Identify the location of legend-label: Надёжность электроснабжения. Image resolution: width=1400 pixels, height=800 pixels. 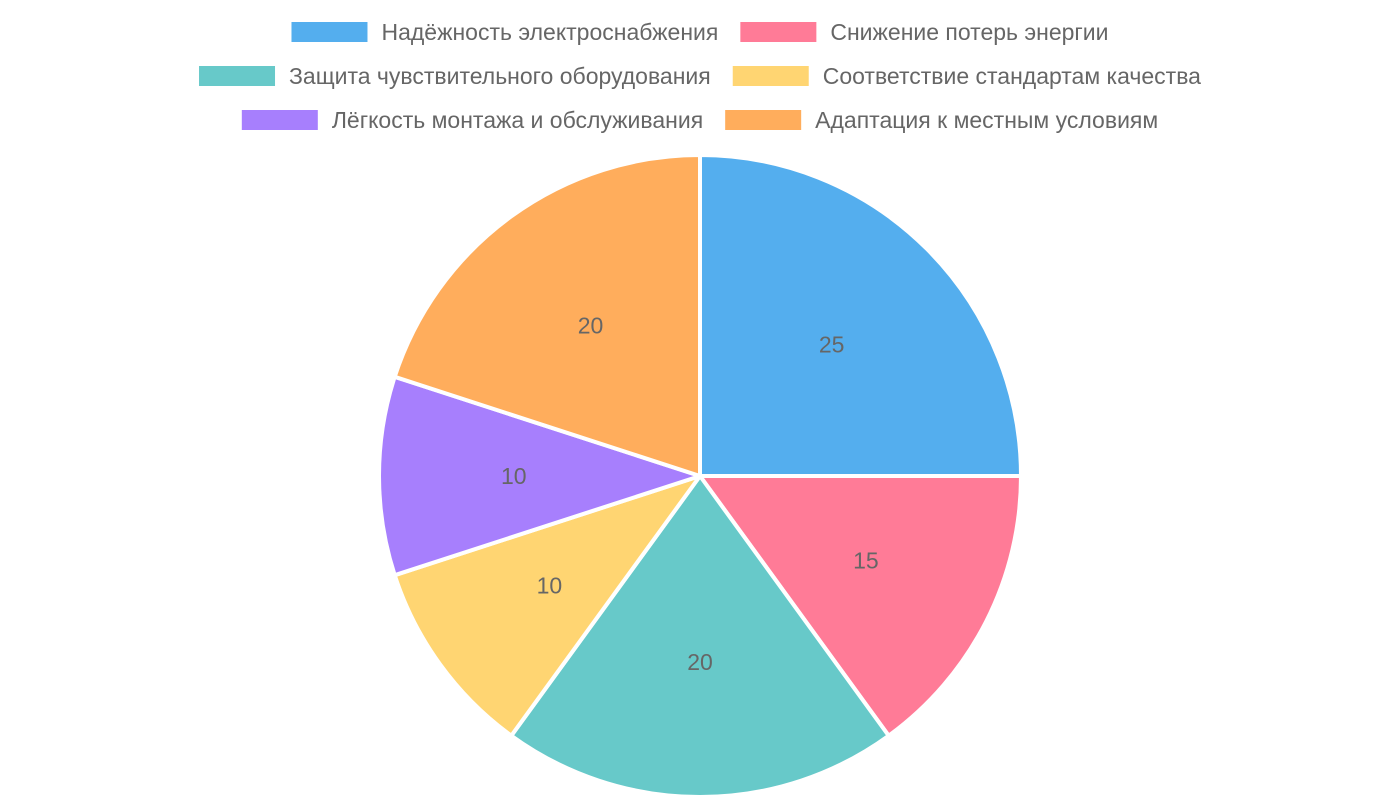
(549, 32).